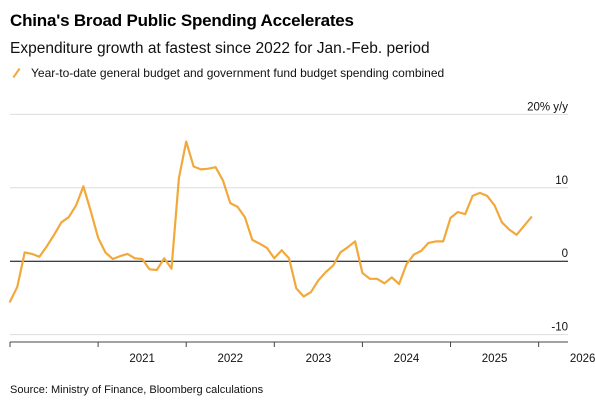 Image resolution: width=595 pixels, height=413 pixels. What do you see at coordinates (561, 181) in the screenshot?
I see `y-tick-label: 10` at bounding box center [561, 181].